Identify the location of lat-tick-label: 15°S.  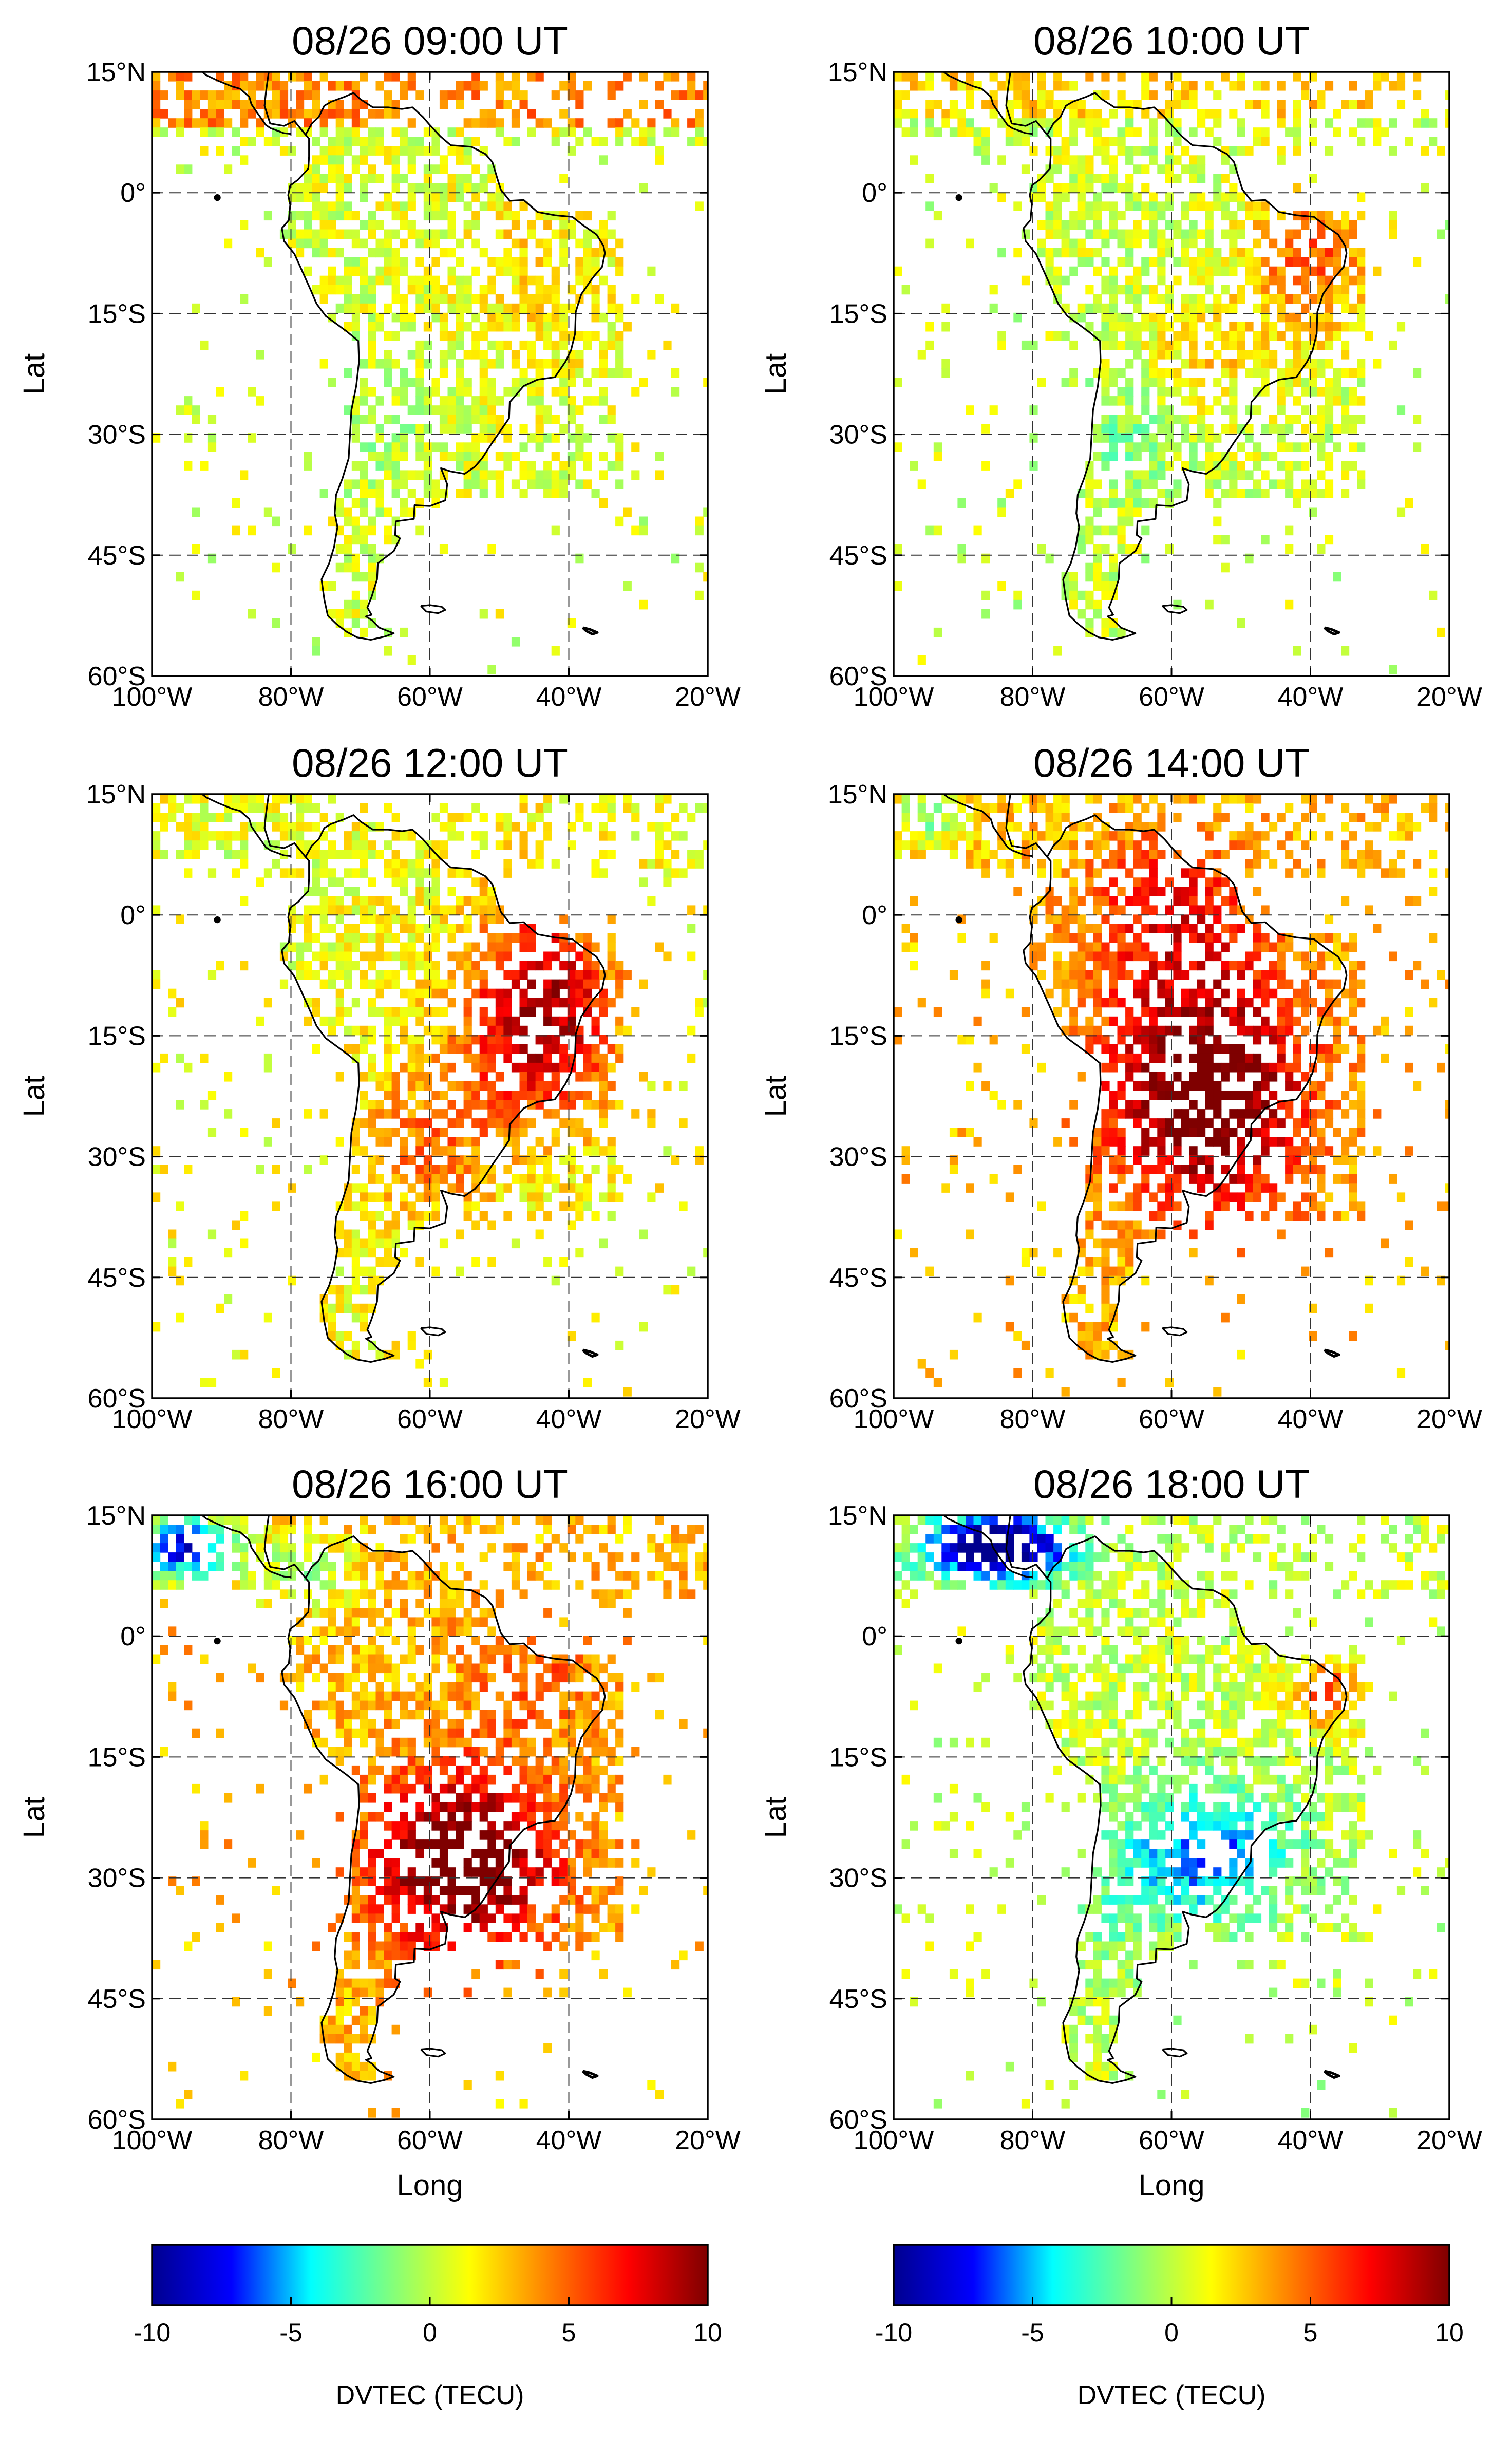
(117, 314).